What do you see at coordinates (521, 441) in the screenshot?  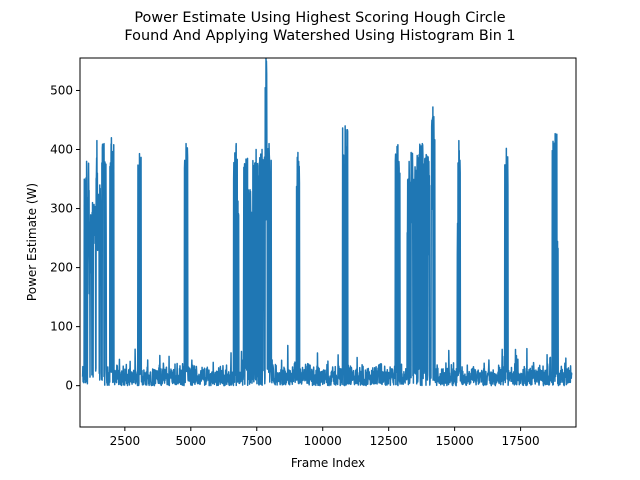 I see `x-tick-label: 17500` at bounding box center [521, 441].